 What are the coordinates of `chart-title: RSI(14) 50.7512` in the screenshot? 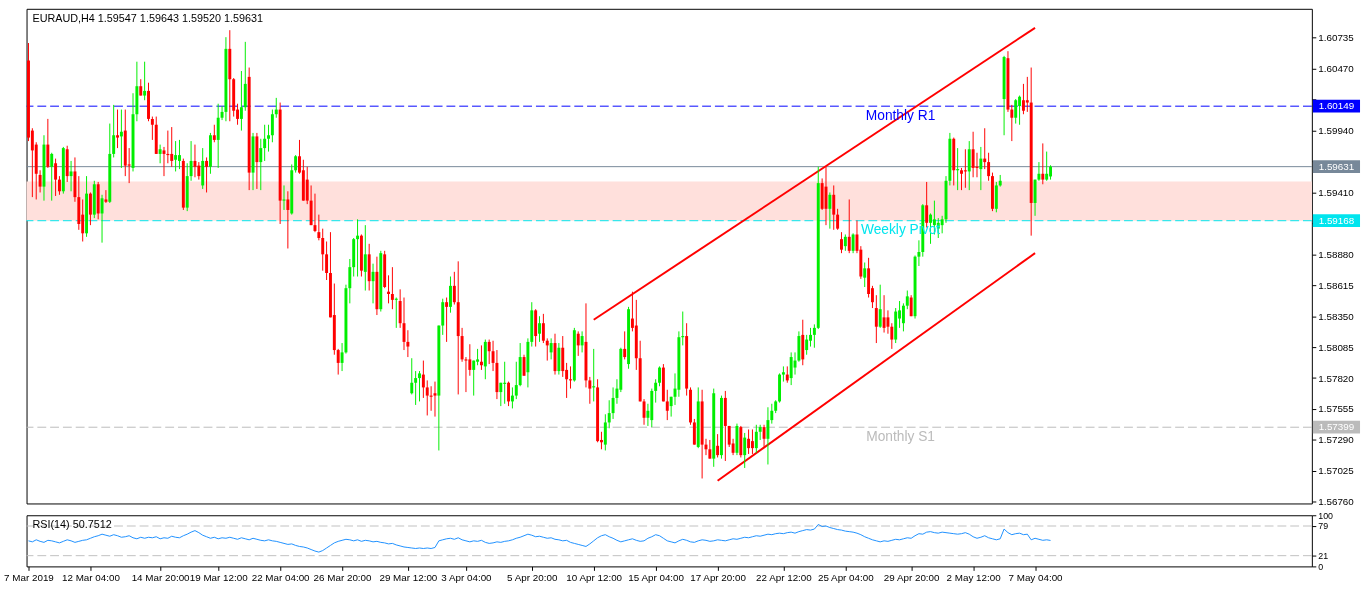 It's located at (72, 524).